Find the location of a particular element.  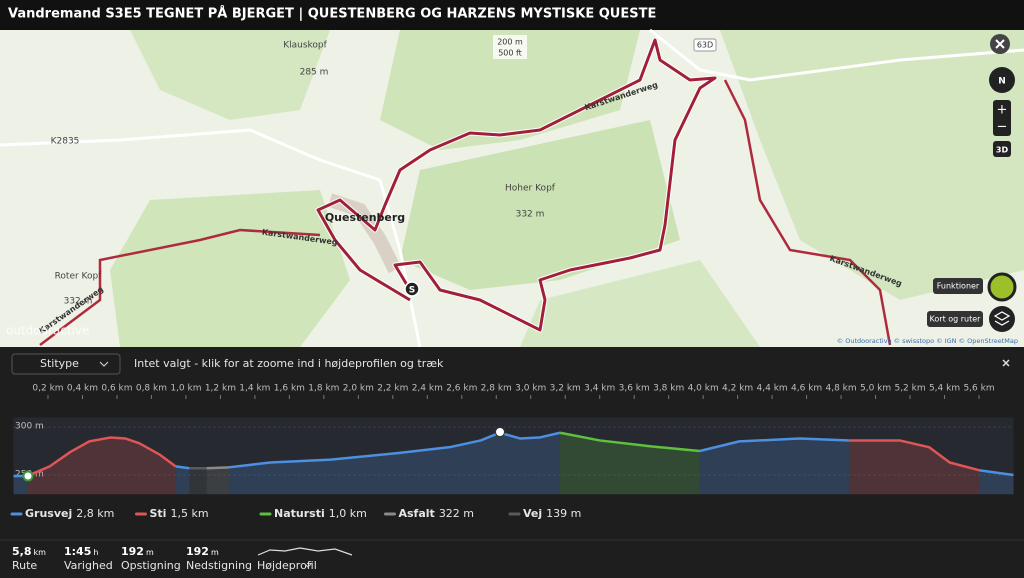

x-tick-label: 2,2 km is located at coordinates (392, 389).